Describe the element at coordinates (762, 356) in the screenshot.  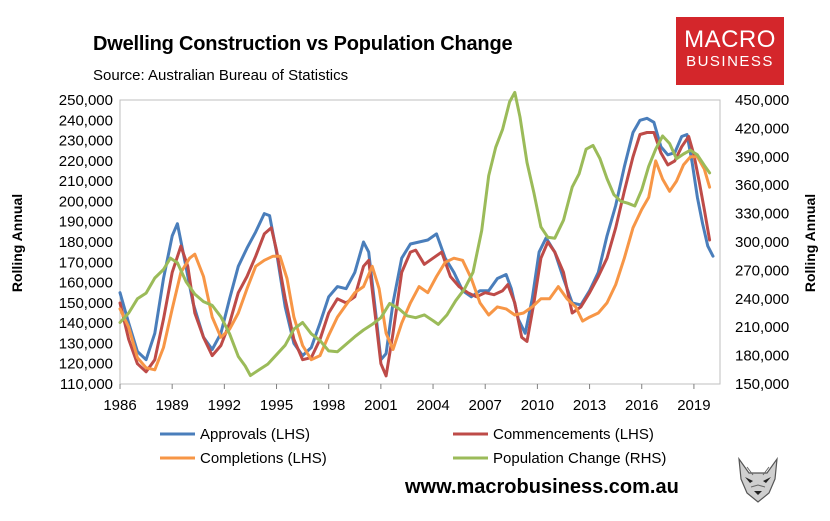
I see `right-tick-label: 180,000` at that location.